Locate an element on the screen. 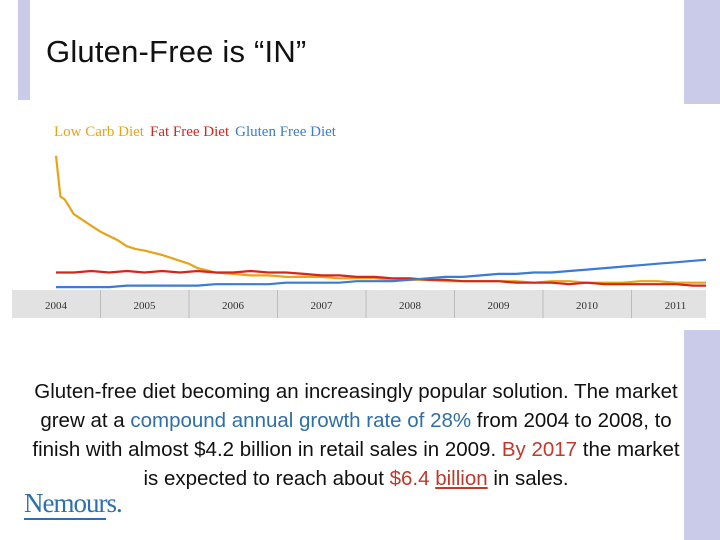 This screenshot has height=540, width=720. legend-entry-1: Fat Free Diet is located at coordinates (190, 132).